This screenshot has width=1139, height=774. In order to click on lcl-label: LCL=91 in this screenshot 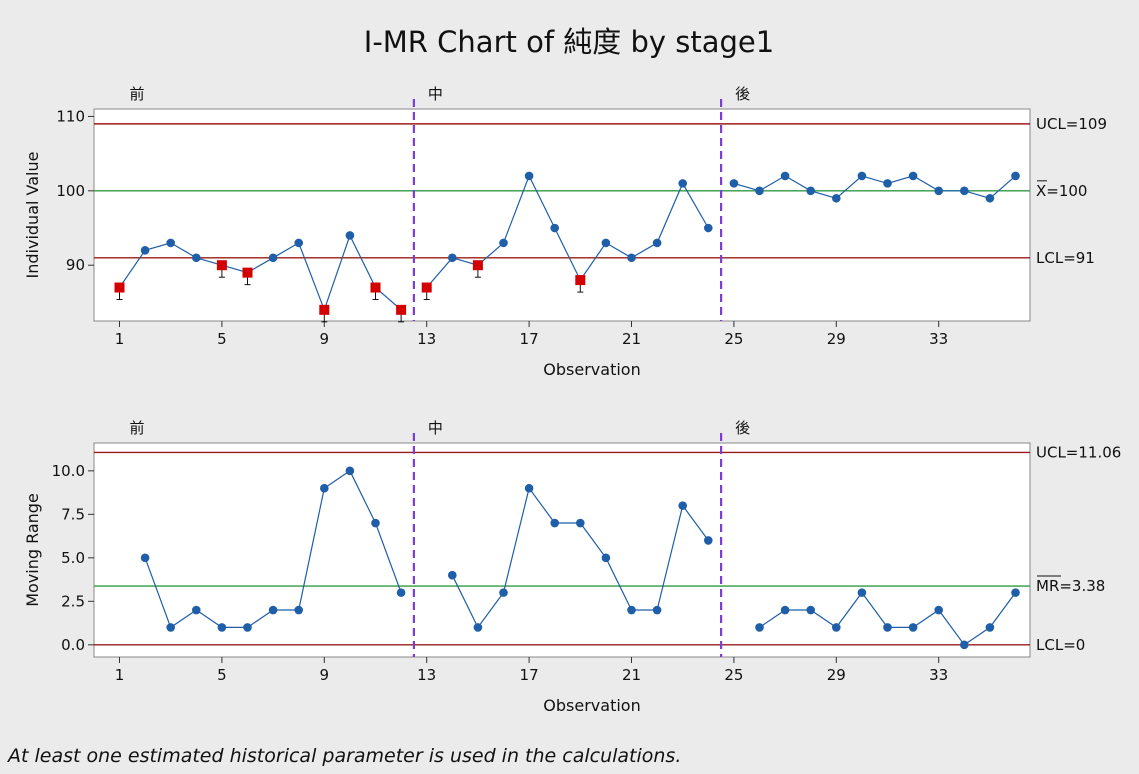, I will do `click(1065, 258)`.